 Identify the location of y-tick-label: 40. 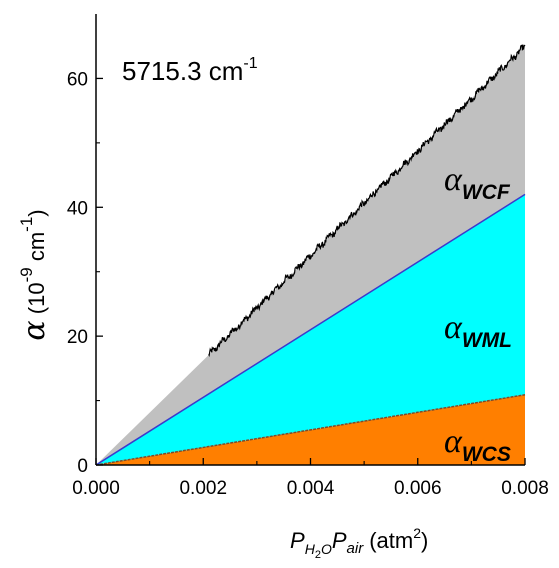
(77, 208).